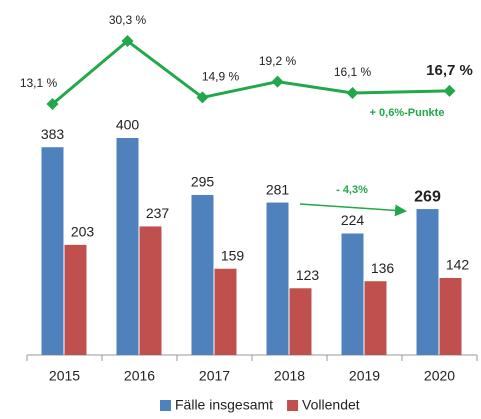 Image resolution: width=481 pixels, height=419 pixels. Describe the element at coordinates (407, 113) in the screenshot. I see `annotation: + 0,6%-Punkte` at that location.